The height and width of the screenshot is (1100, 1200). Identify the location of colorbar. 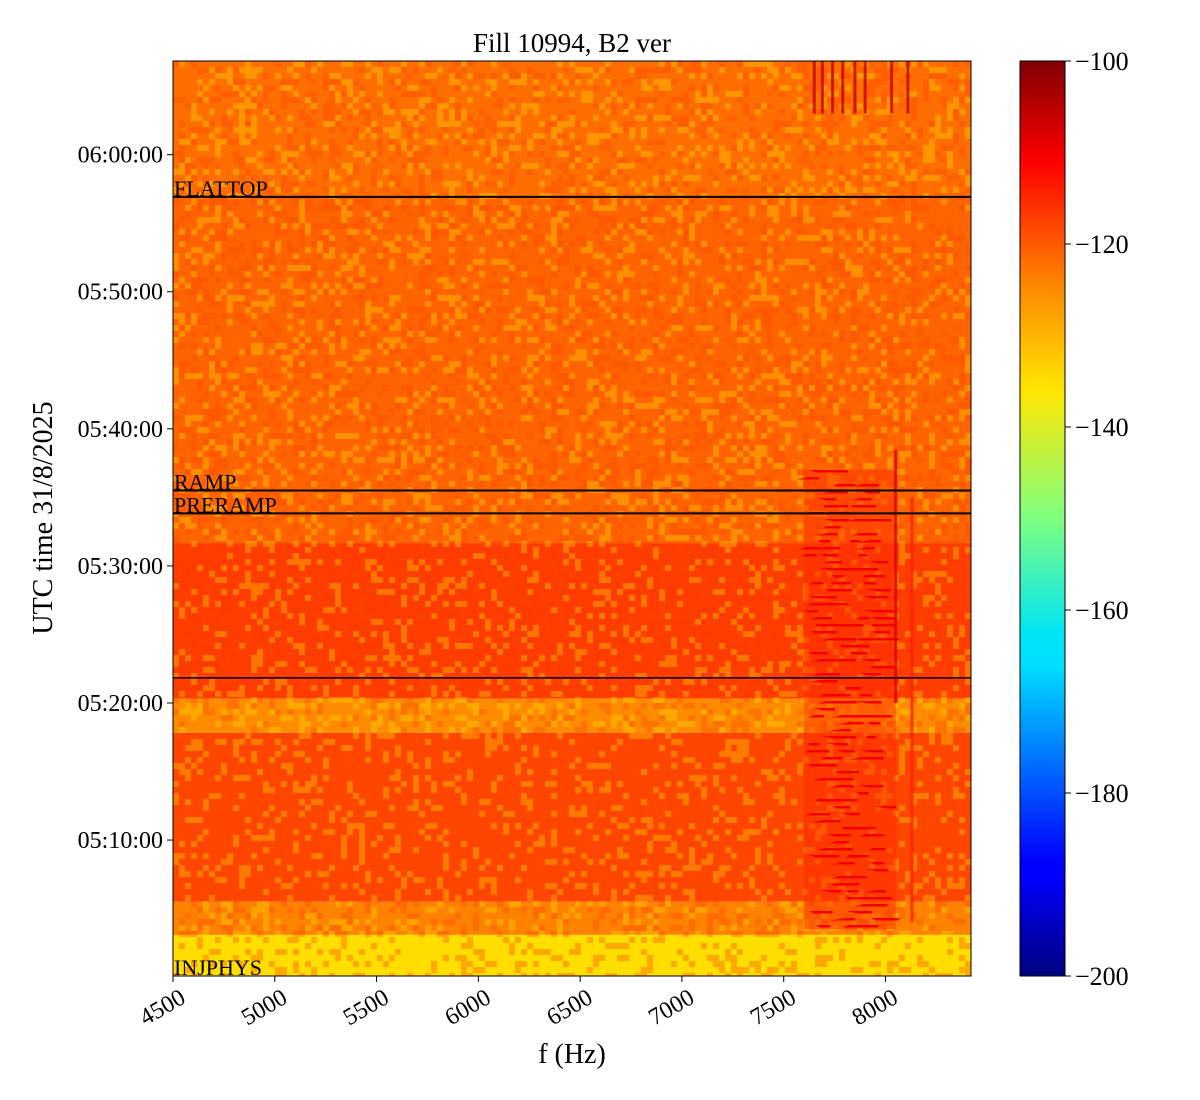
(1042, 518).